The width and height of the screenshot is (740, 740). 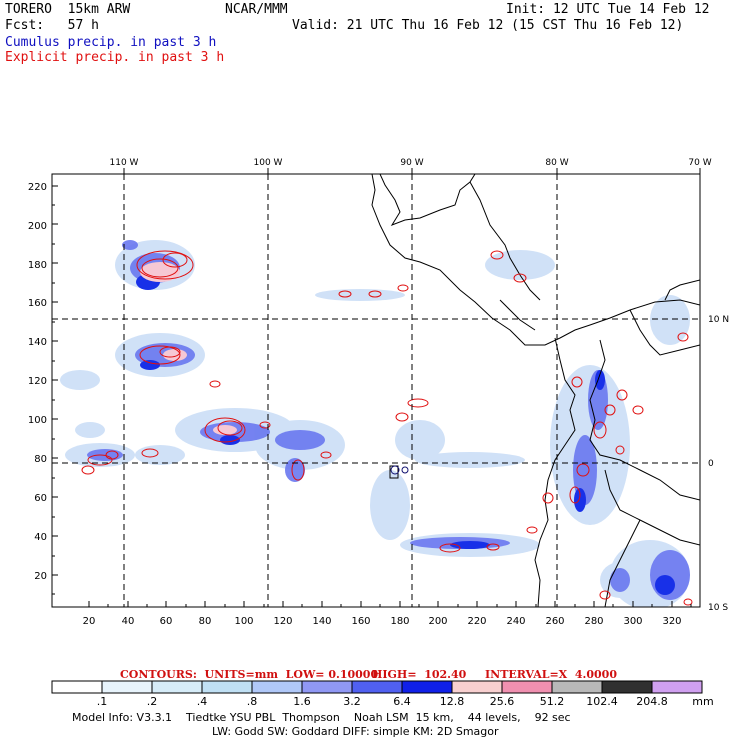 What do you see at coordinates (399, 470) in the screenshot?
I see `cumulus-precip-contours` at bounding box center [399, 470].